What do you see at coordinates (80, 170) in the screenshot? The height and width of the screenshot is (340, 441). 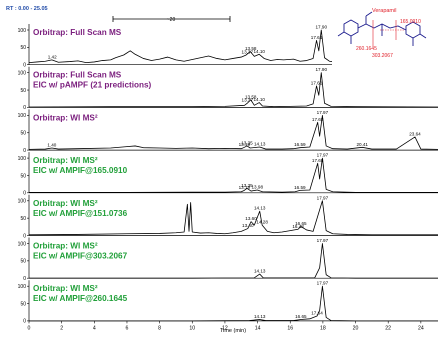 I see `panel-title: EIC w/ AMPIF@165.0910` at bounding box center [80, 170].